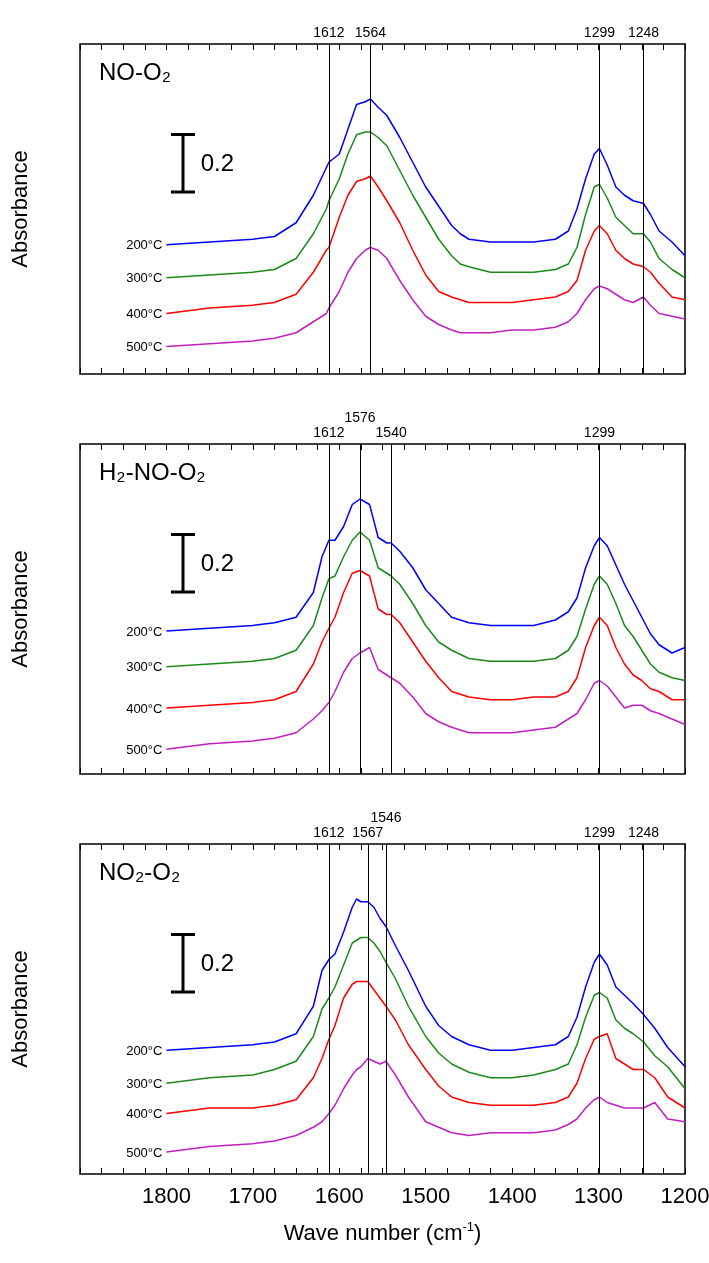 This screenshot has height=1263, width=709. Describe the element at coordinates (360, 417) in the screenshot. I see `ref-line-label: 1576` at that location.